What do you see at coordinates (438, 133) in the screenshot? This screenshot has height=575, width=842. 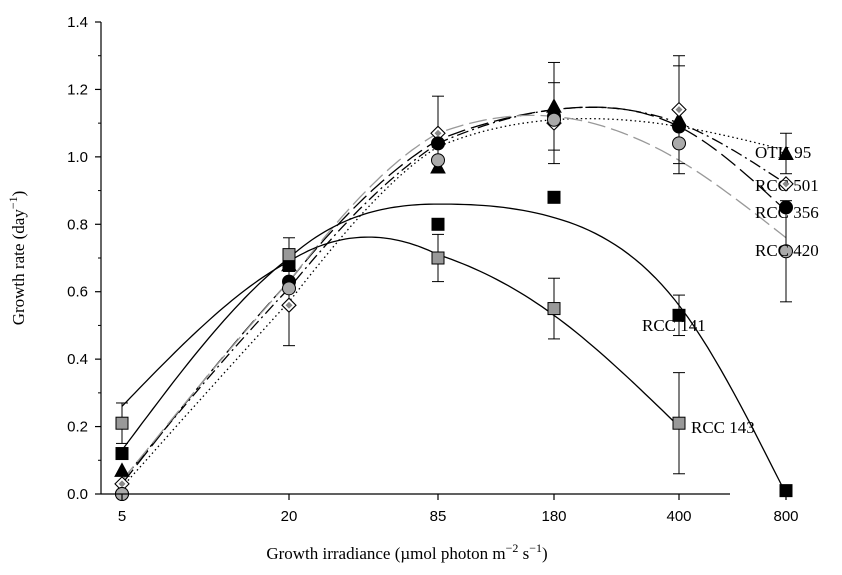 I see `point-rcc-501-2-inner` at bounding box center [438, 133].